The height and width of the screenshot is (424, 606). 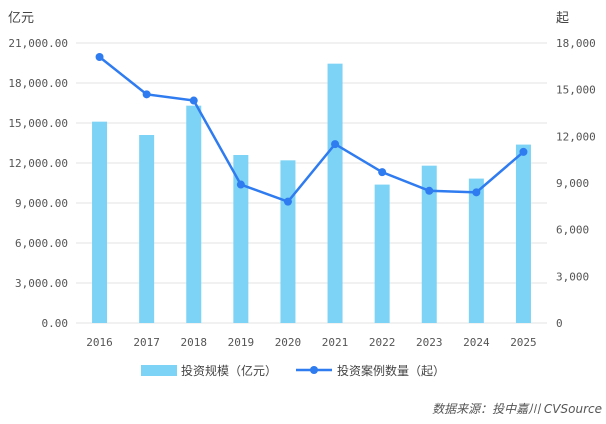 I want to click on left-tick-label: 12,000.00, so click(x=38, y=163).